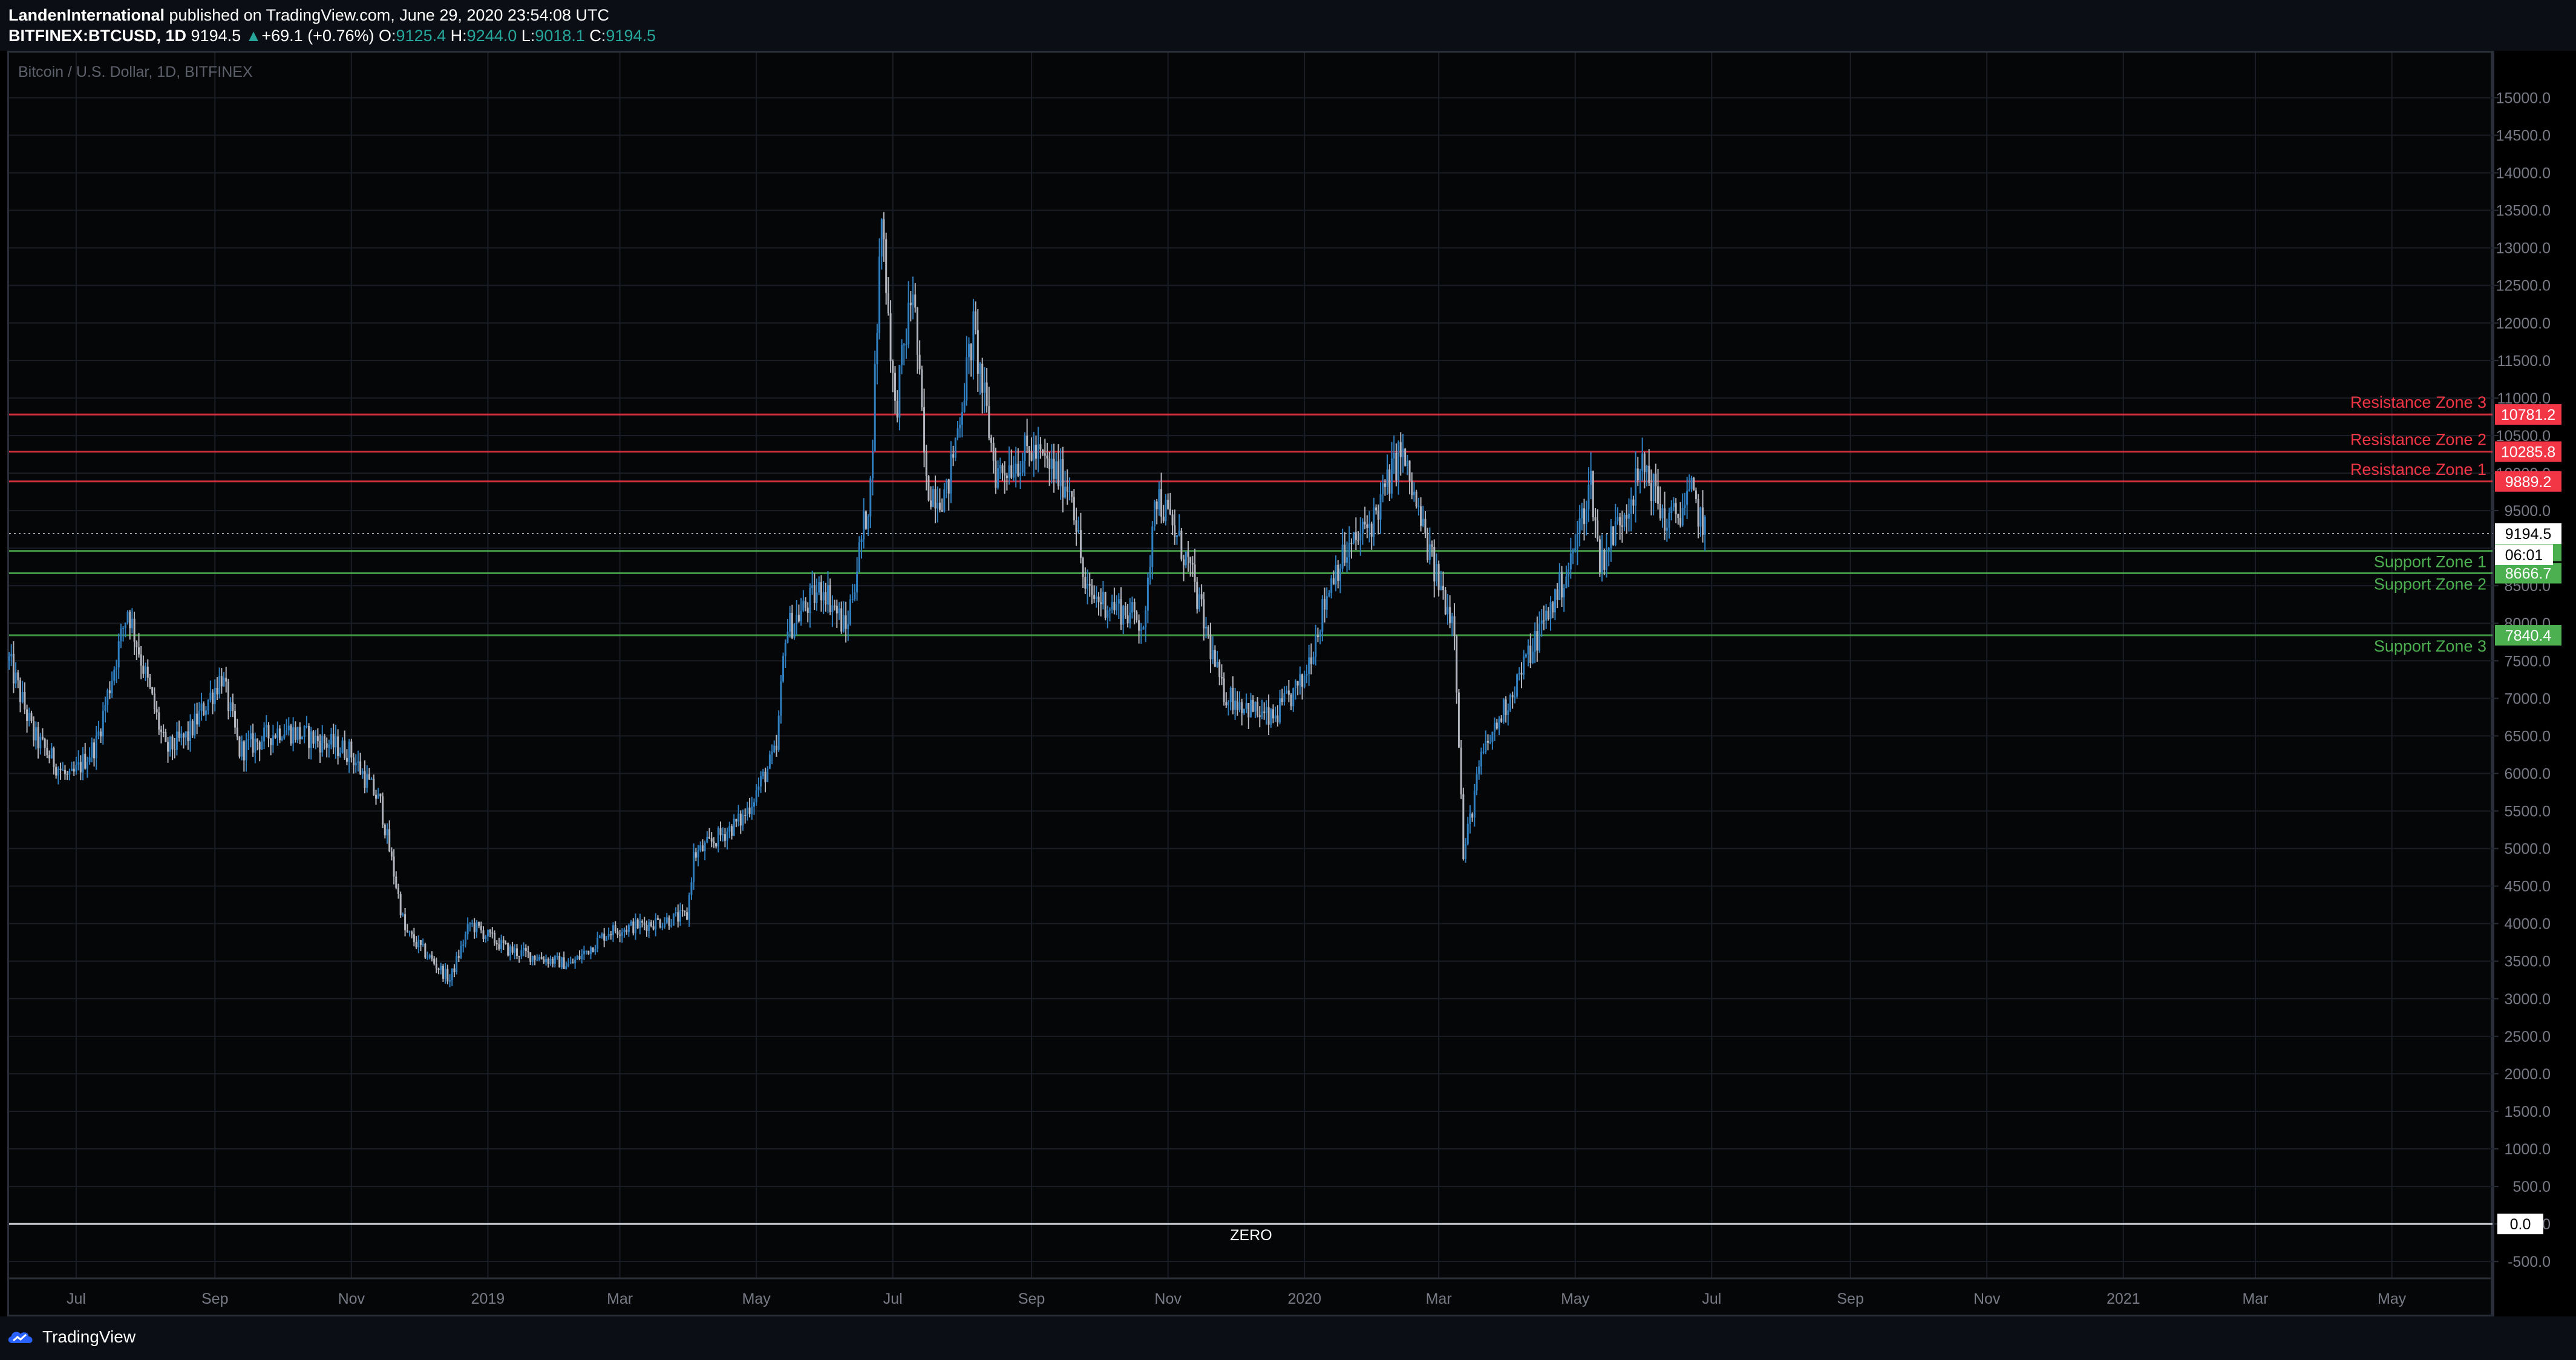 The height and width of the screenshot is (1360, 2576). Describe the element at coordinates (2418, 469) in the screenshot. I see `zone-name: Resistance Zone 1` at that location.